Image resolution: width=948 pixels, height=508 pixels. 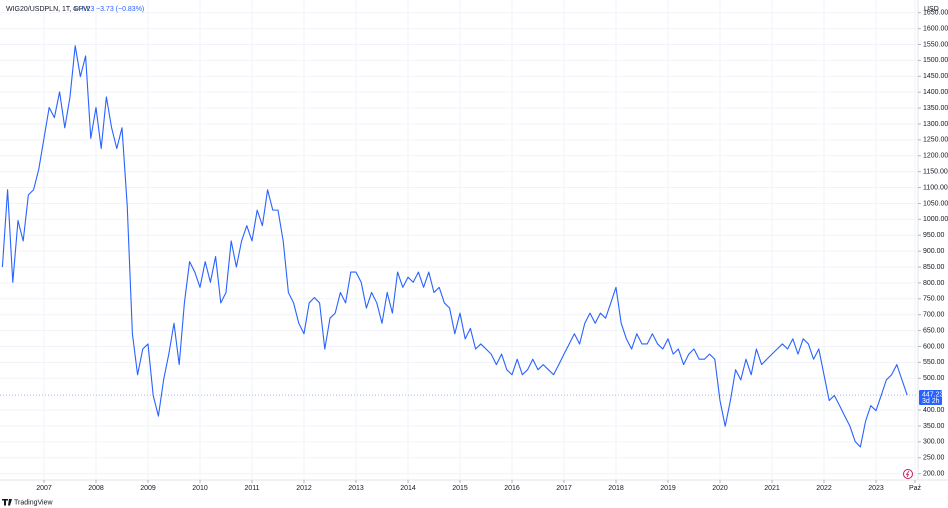 I want to click on x-tick-label: 2015, so click(x=460, y=488).